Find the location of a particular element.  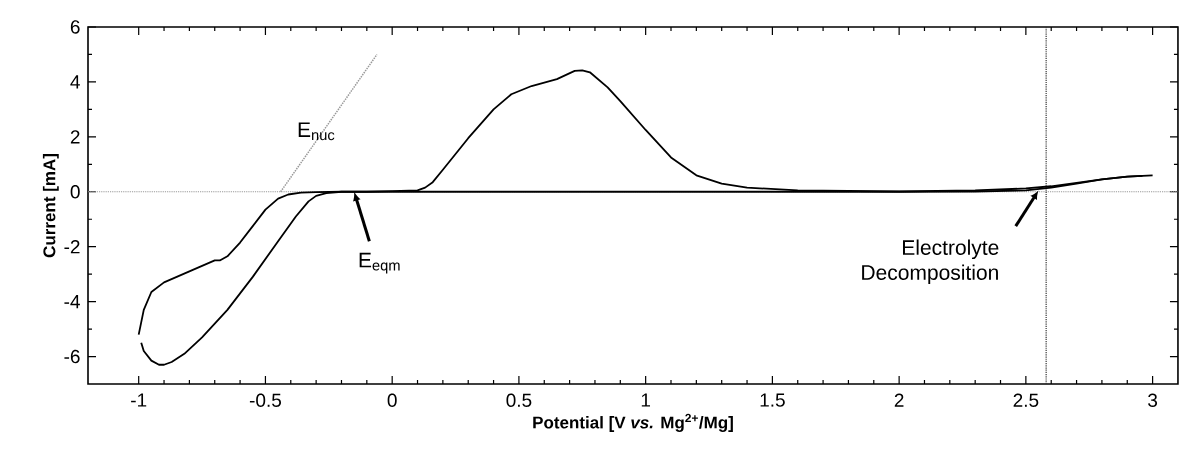

x-tick-label: 0 is located at coordinates (392, 400).